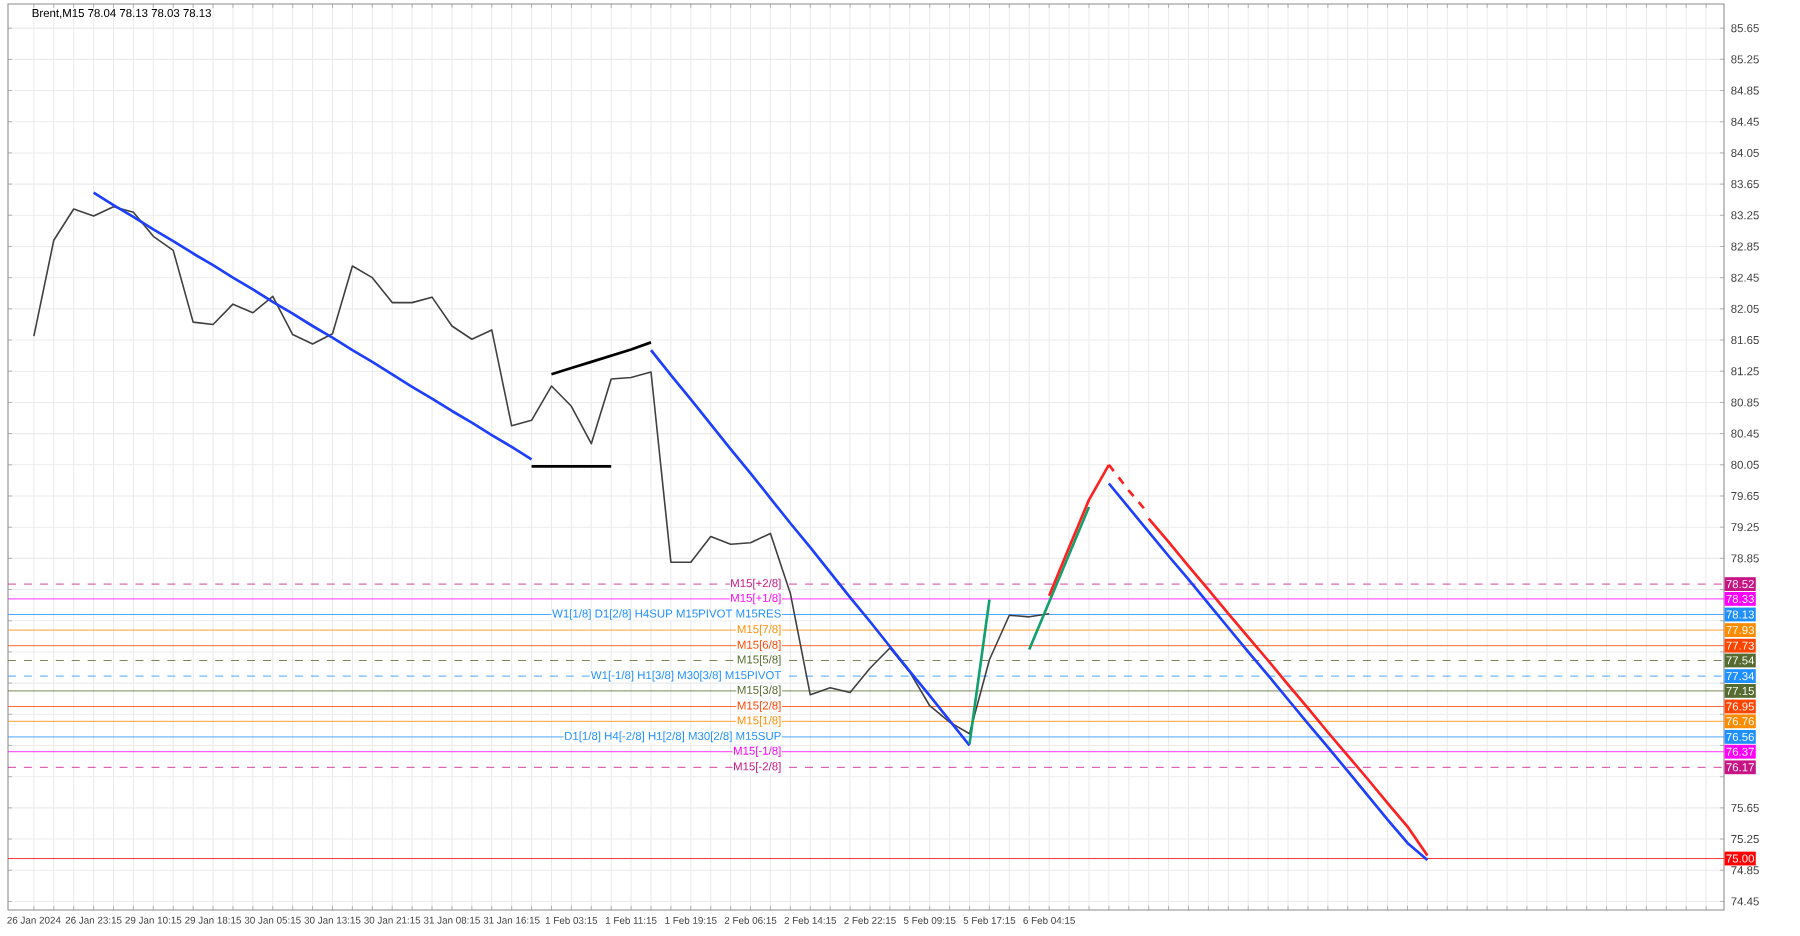  Describe the element at coordinates (312, 326) in the screenshot. I see `line-series` at that location.